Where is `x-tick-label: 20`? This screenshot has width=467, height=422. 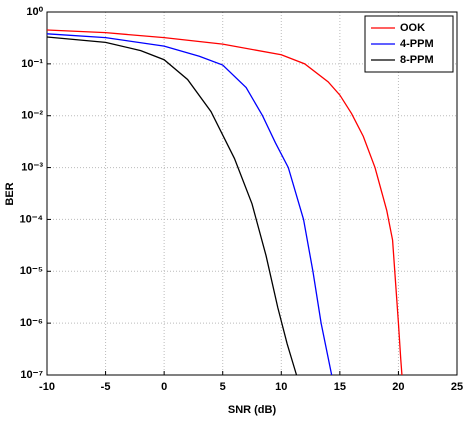
x-tick-label: 20 is located at coordinates (398, 387).